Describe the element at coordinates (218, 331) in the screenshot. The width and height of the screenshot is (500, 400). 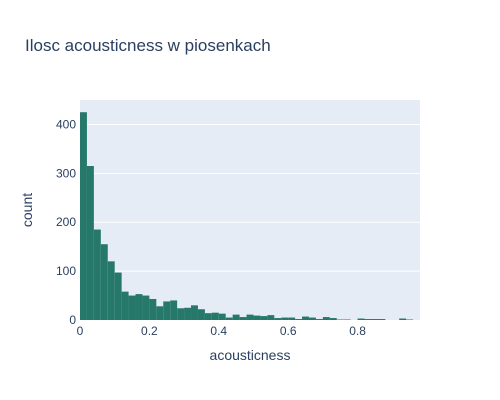
I see `x-tick-label: 0.4` at that location.